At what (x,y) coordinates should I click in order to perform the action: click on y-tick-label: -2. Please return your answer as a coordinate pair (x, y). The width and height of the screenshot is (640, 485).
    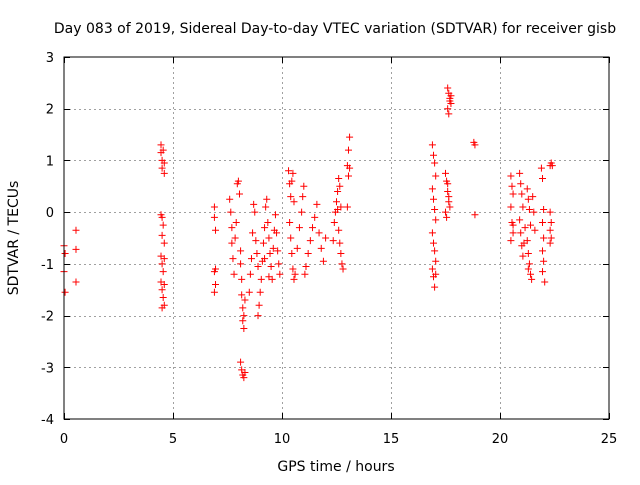
    Looking at the image, I should click on (47, 317).